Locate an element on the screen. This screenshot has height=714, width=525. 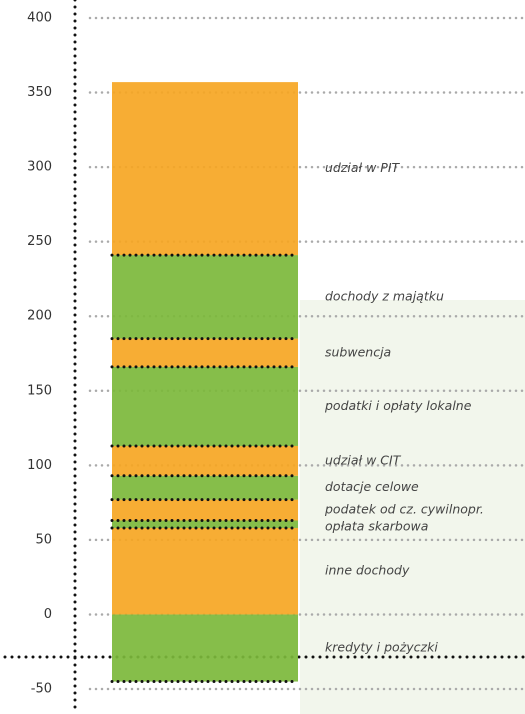
segment-label: opłata skarbowa is located at coordinates (376, 526).